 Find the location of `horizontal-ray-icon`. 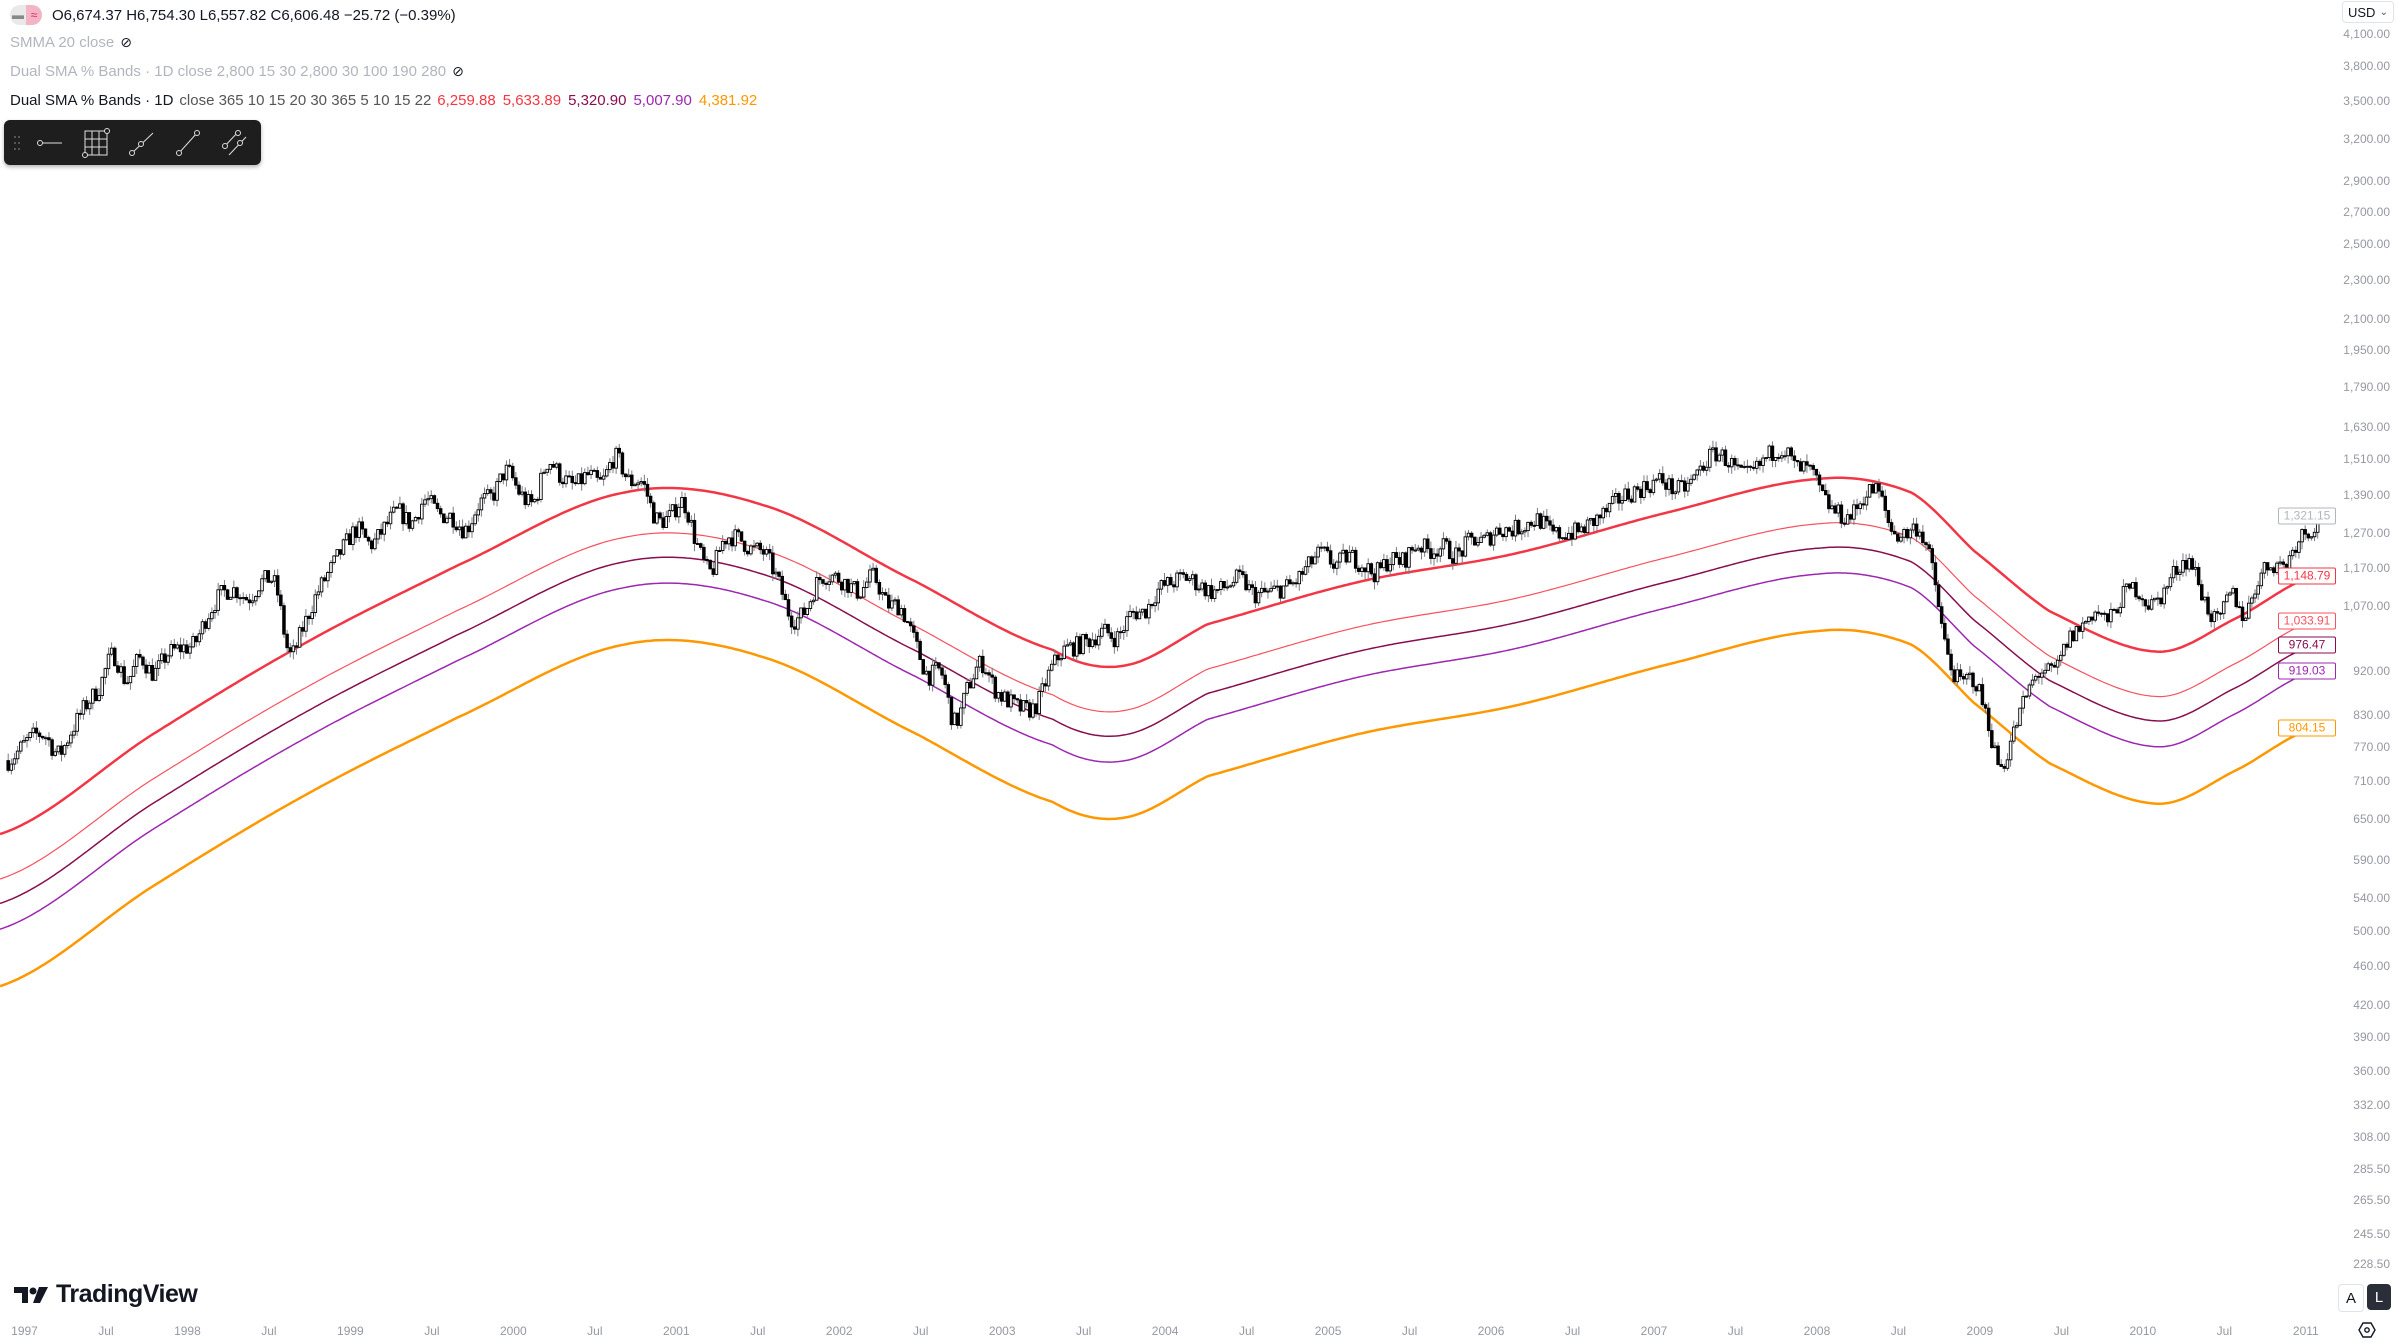

horizontal-ray-icon is located at coordinates (50, 143).